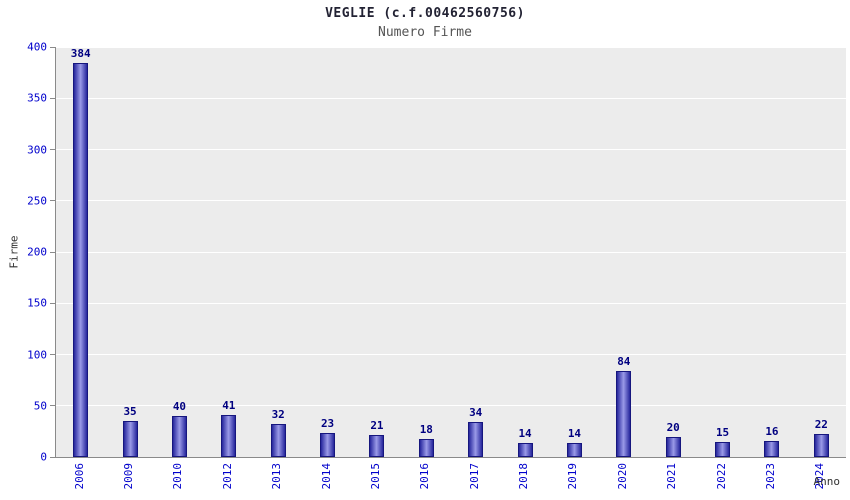 The image size is (850, 500). Describe the element at coordinates (375, 476) in the screenshot. I see `x-tick-label: 2015` at that location.